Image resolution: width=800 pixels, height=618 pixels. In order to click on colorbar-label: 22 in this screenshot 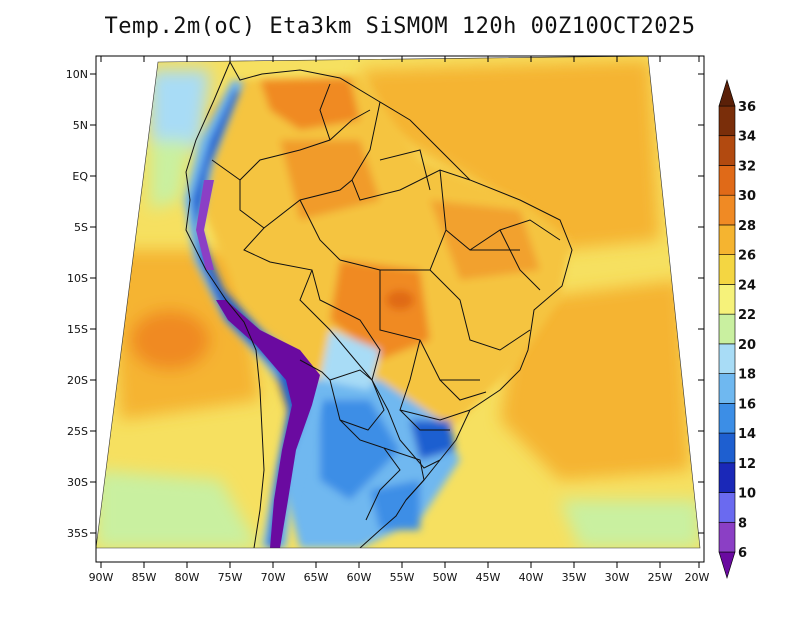, I will do `click(747, 315)`.